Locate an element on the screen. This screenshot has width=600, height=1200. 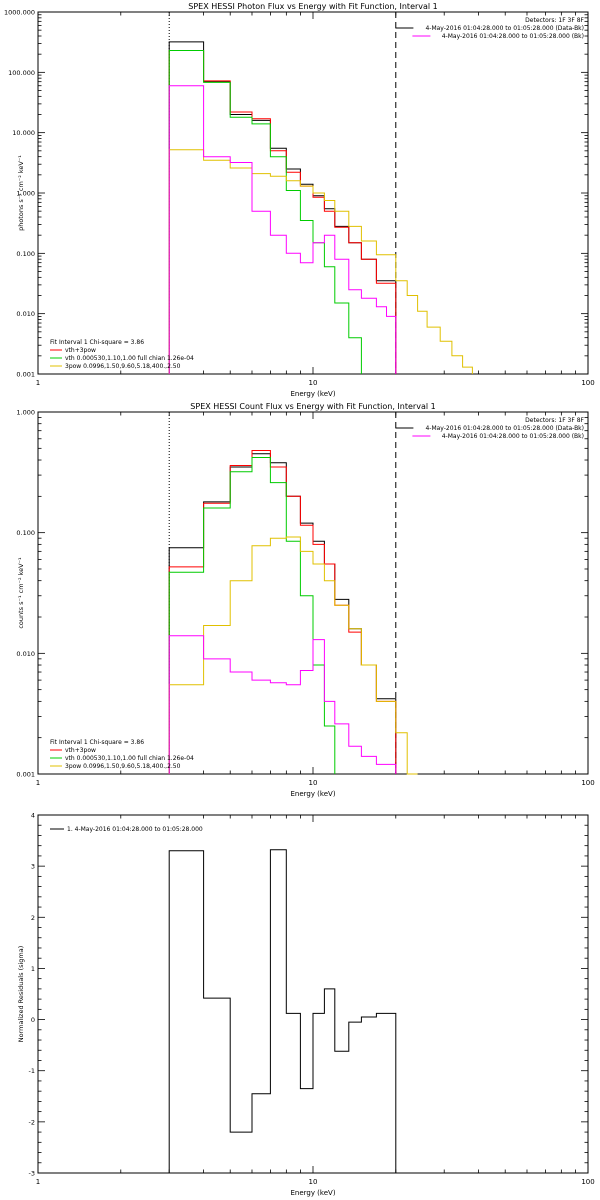
y-tick-label: -2 is located at coordinates (32, 1122).